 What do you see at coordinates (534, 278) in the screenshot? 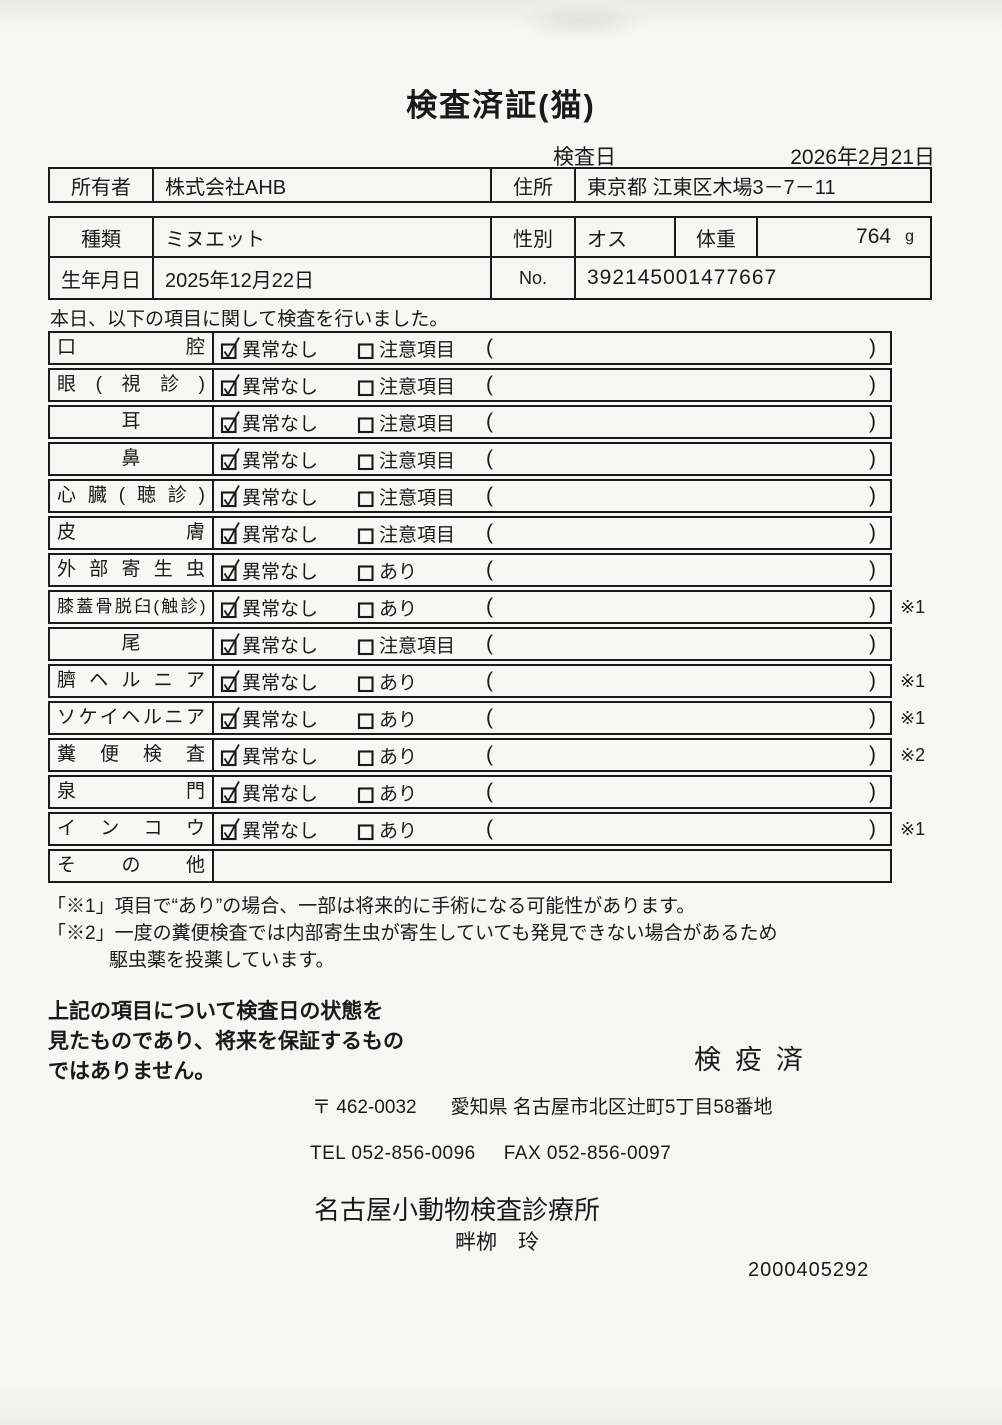
I see `no-label: No.` at bounding box center [534, 278].